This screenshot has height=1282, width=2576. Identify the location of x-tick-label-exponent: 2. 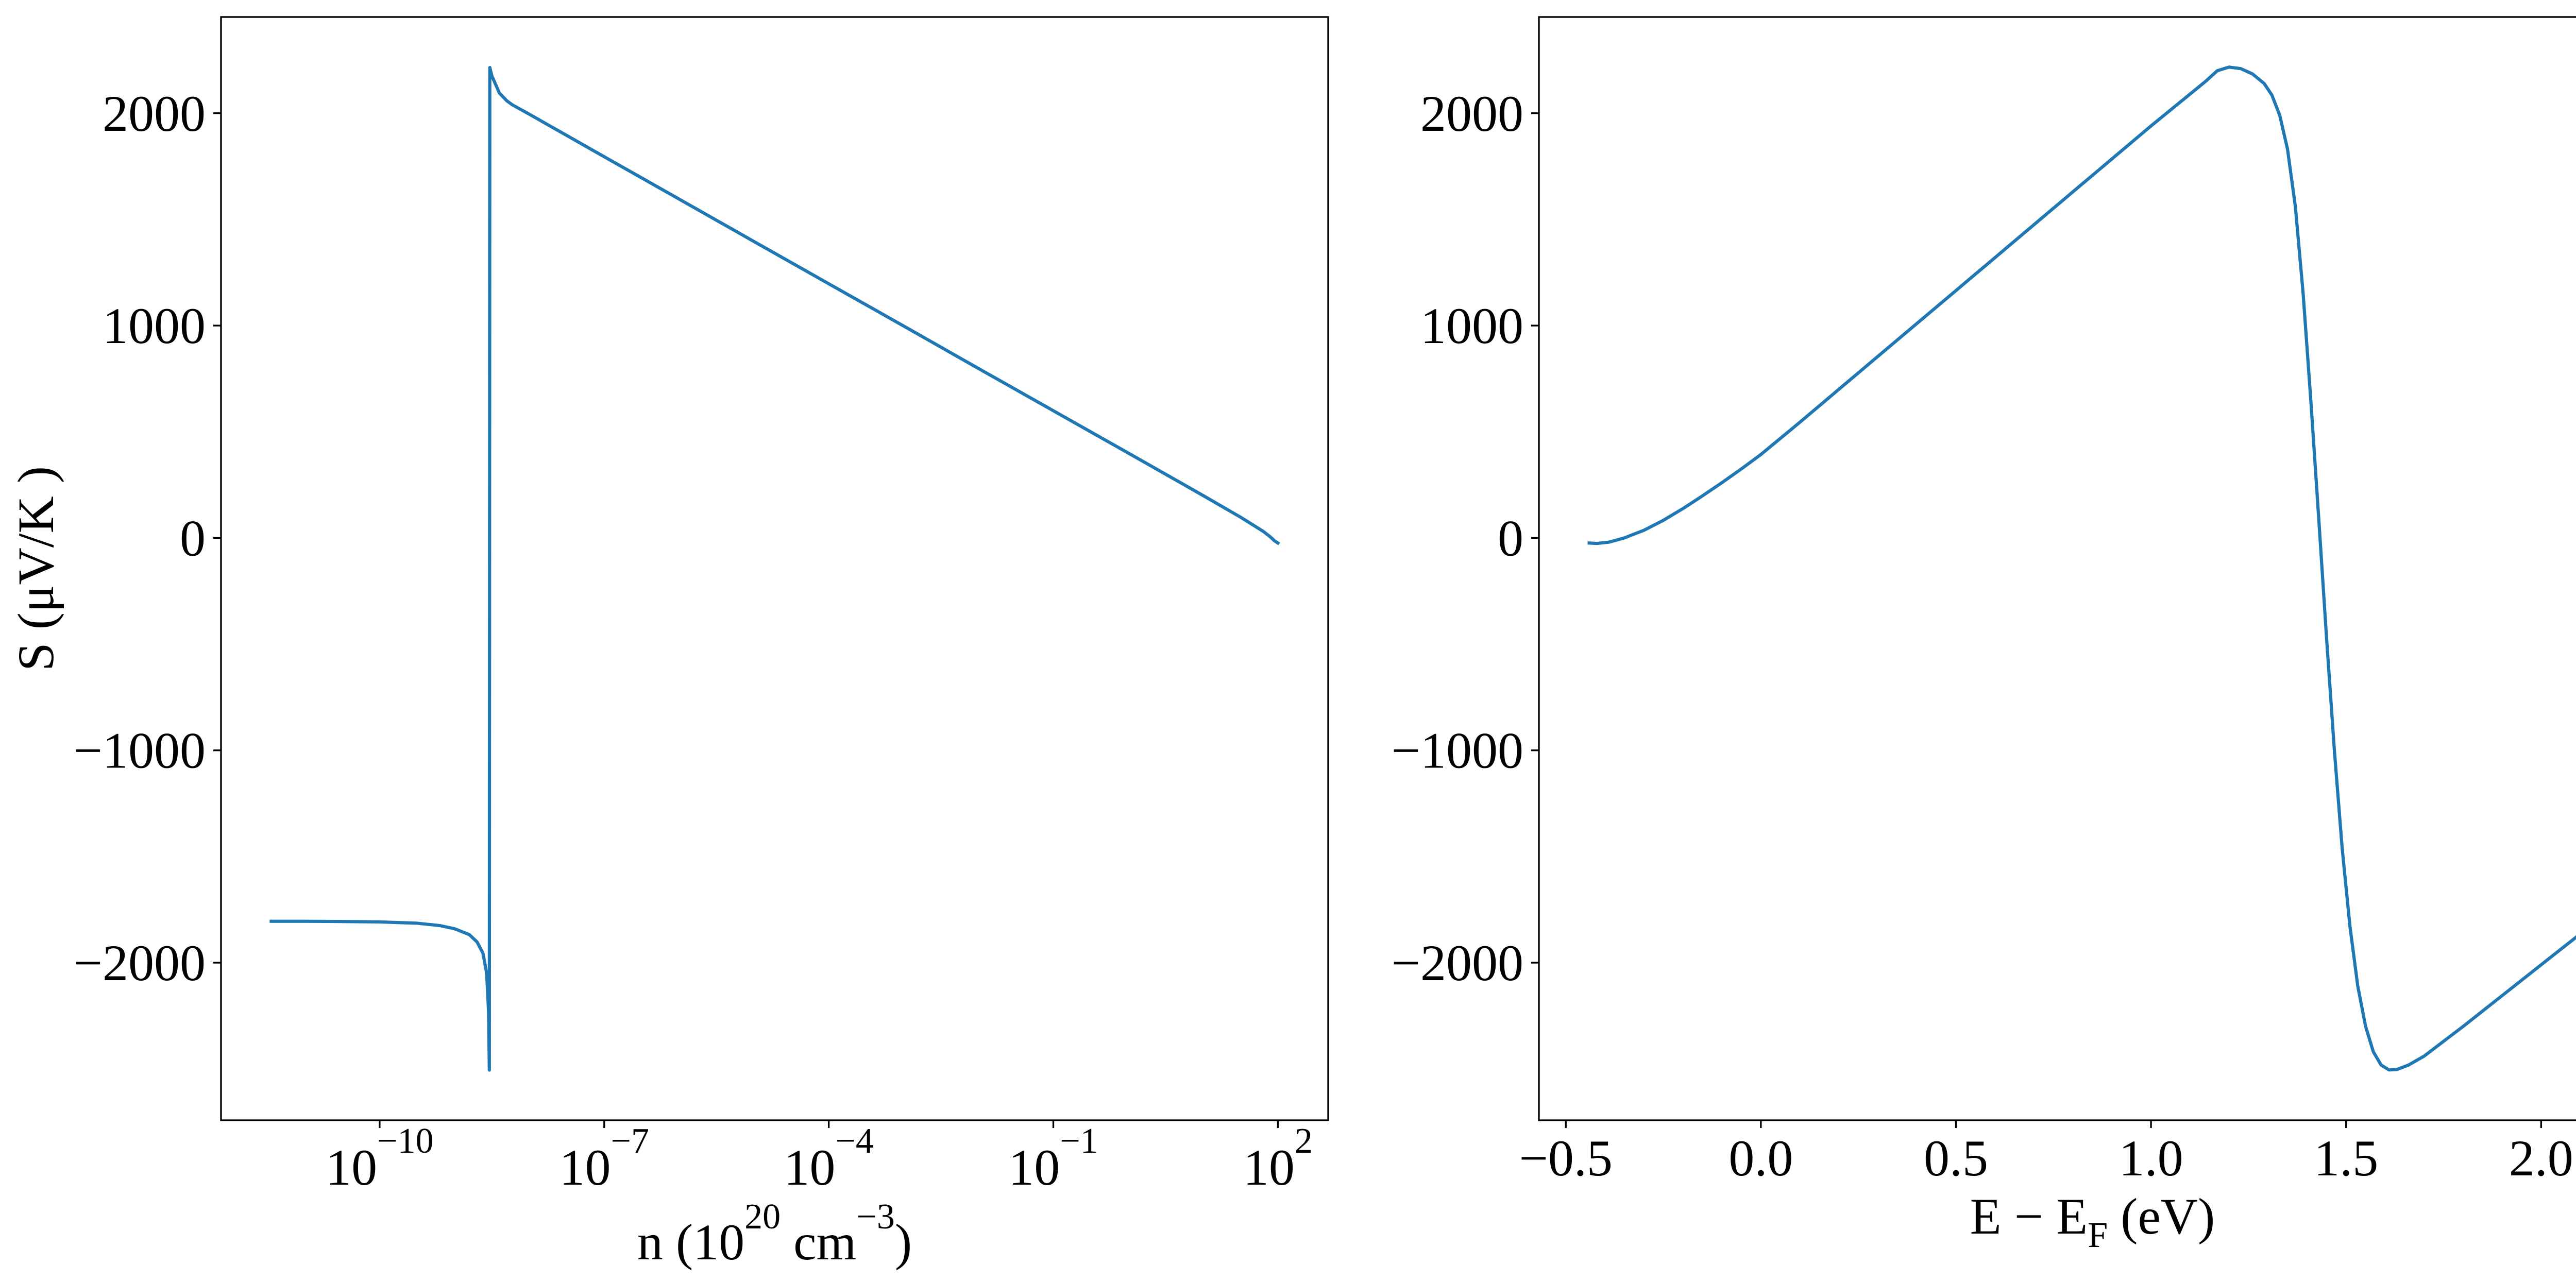
(1304, 1141).